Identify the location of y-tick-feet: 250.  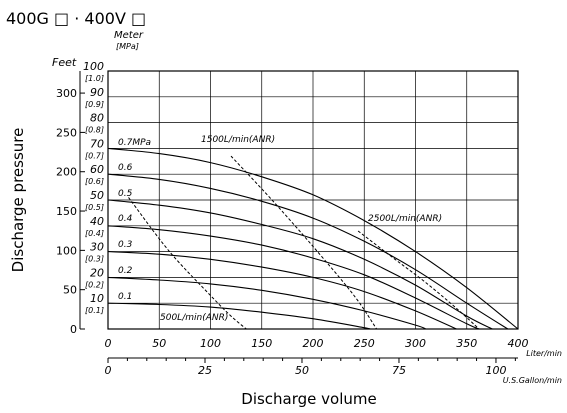
(66, 132).